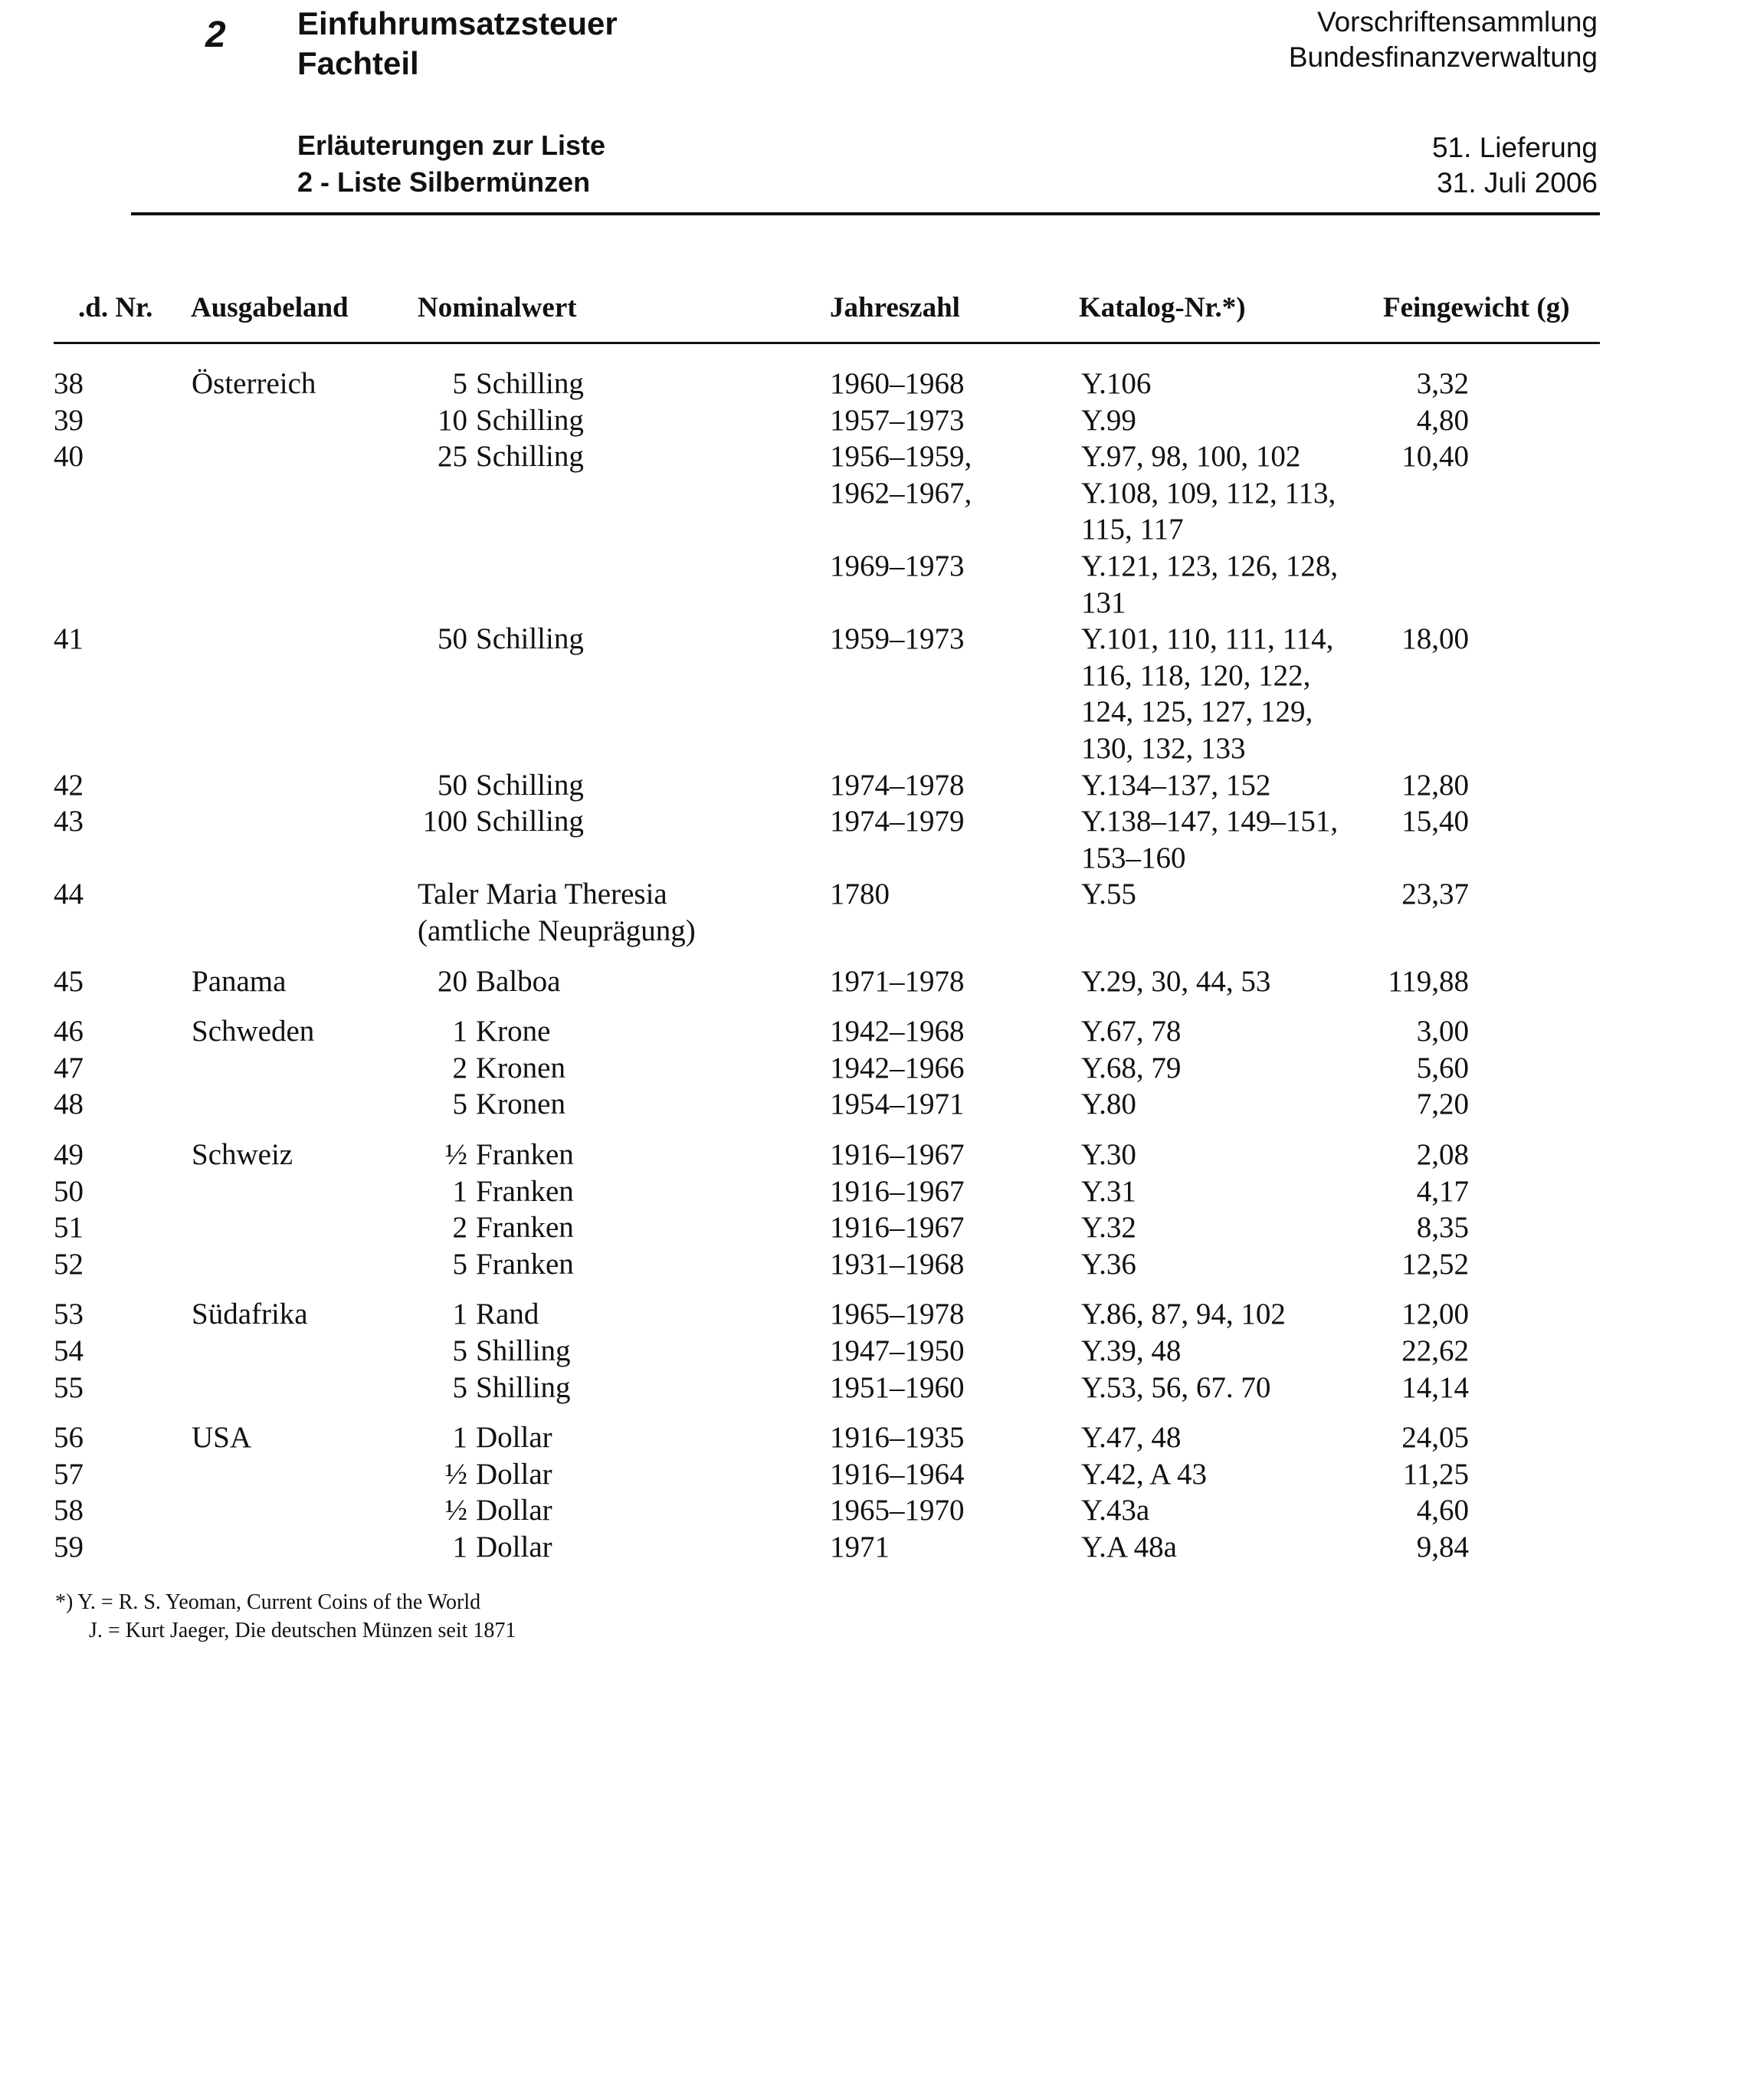 This screenshot has width=1757, height=2100. What do you see at coordinates (239, 981) in the screenshot?
I see `issuing-country: Panama` at bounding box center [239, 981].